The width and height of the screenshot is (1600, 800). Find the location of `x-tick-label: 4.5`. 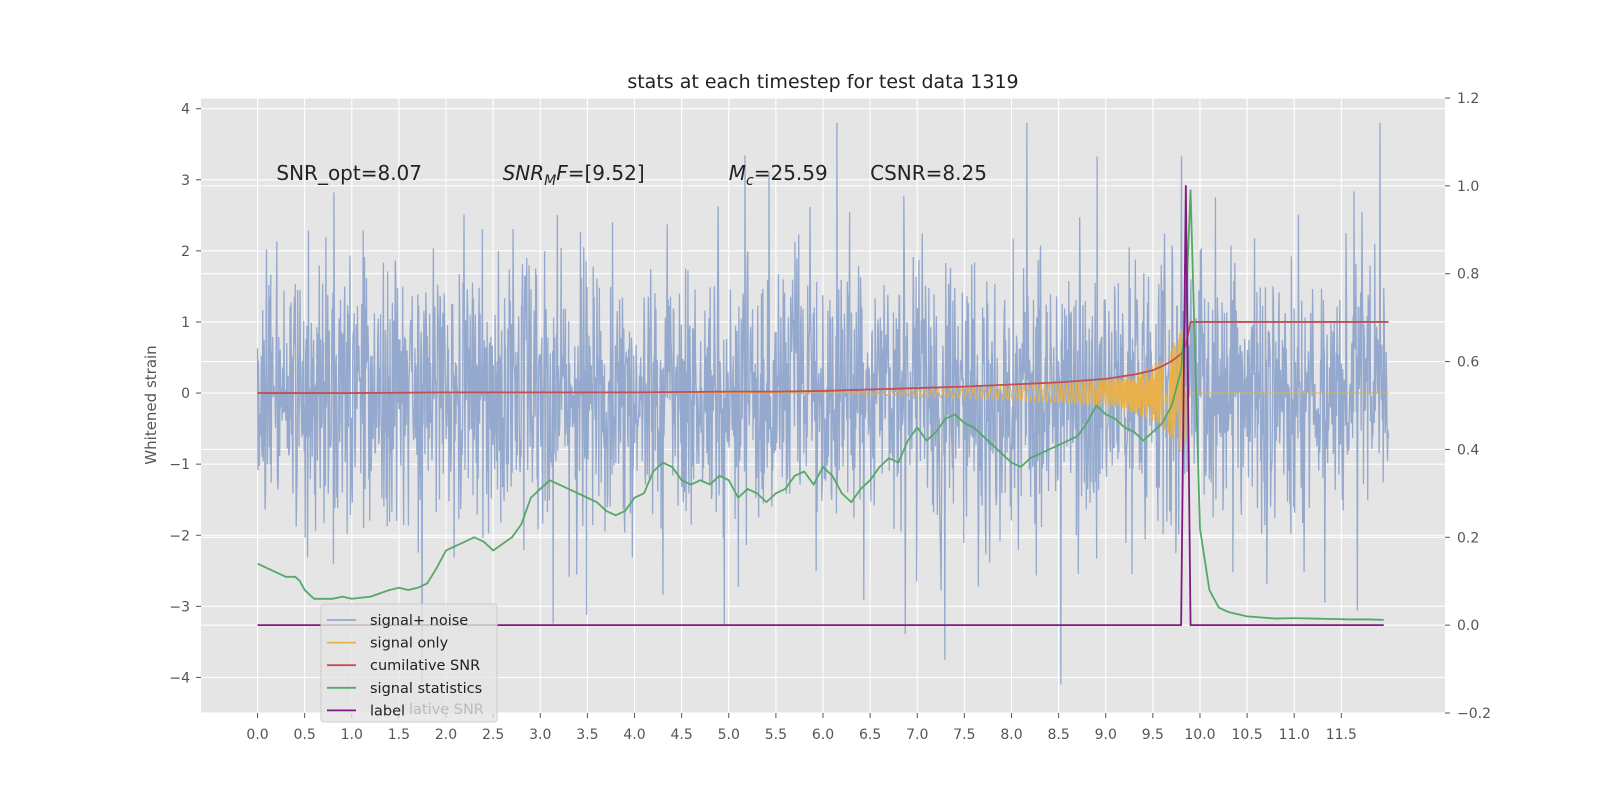

x-tick-label: 4.5 is located at coordinates (682, 735).